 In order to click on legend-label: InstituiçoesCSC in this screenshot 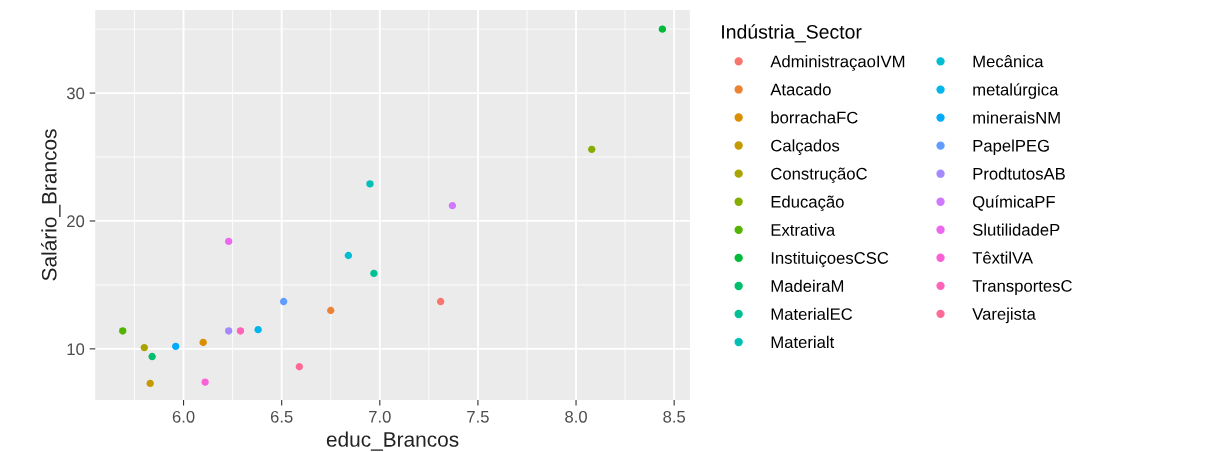, I will do `click(830, 259)`.